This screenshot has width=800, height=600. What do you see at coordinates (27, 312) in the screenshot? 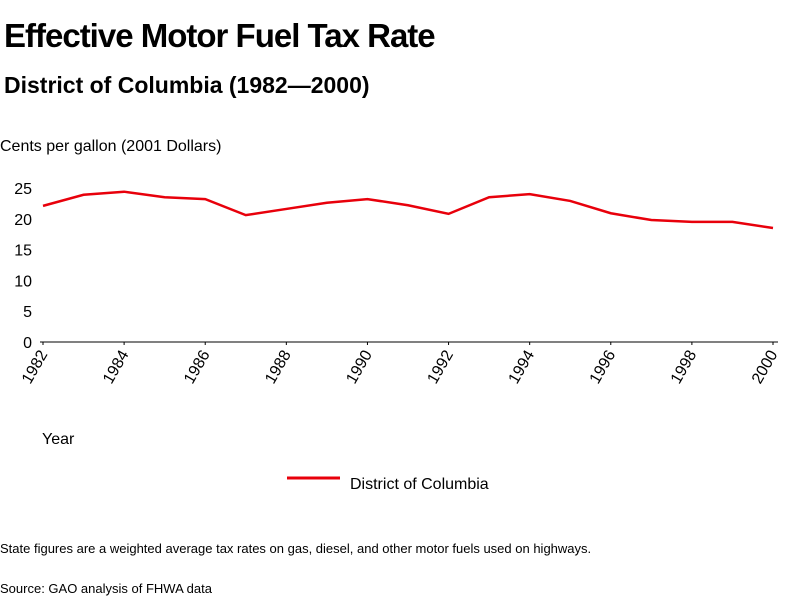
I see `y-tick-label: 5` at bounding box center [27, 312].